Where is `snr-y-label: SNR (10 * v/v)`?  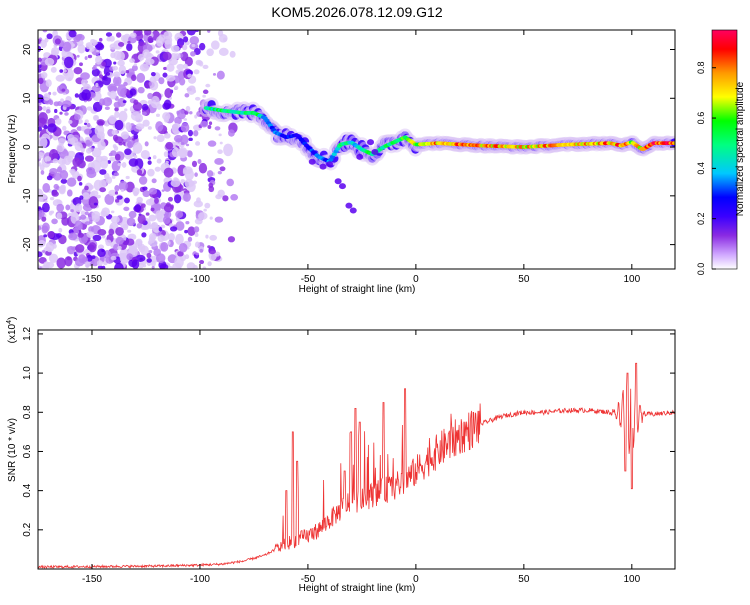
snr-y-label: SNR (10 * v/v) is located at coordinates (12, 450).